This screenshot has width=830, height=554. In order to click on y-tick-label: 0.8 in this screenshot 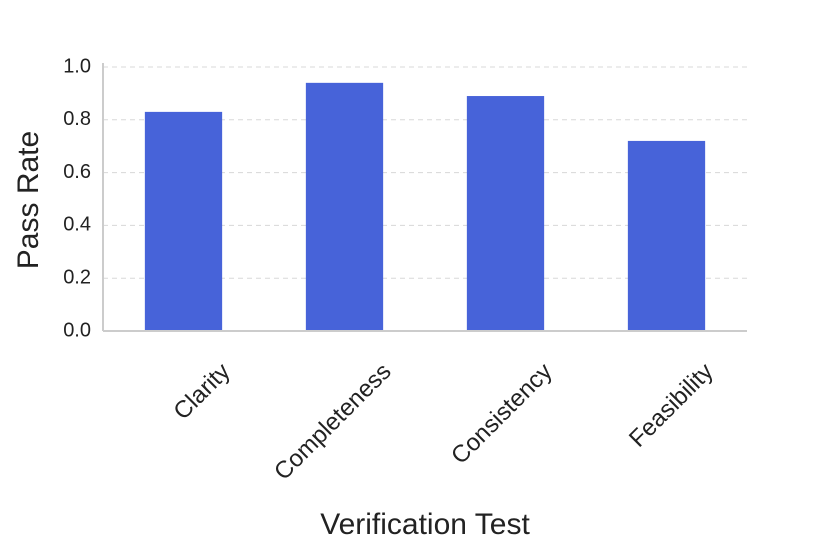, I will do `click(77, 119)`.